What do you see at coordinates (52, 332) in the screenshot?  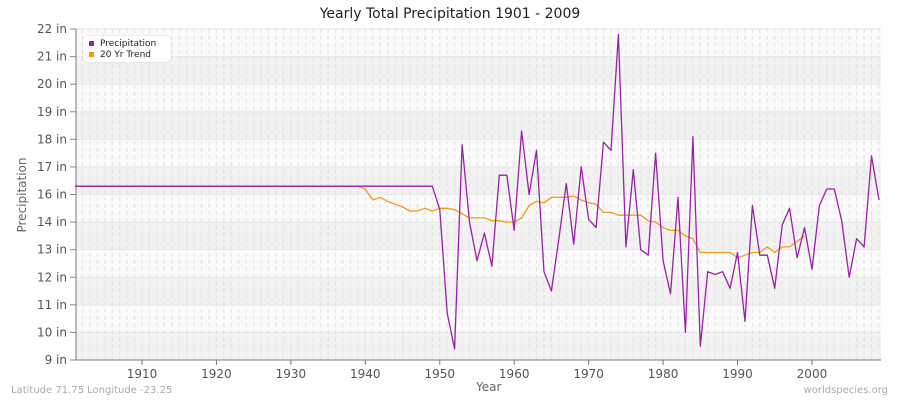 I see `y-tick-label: 10 in` at bounding box center [52, 332].